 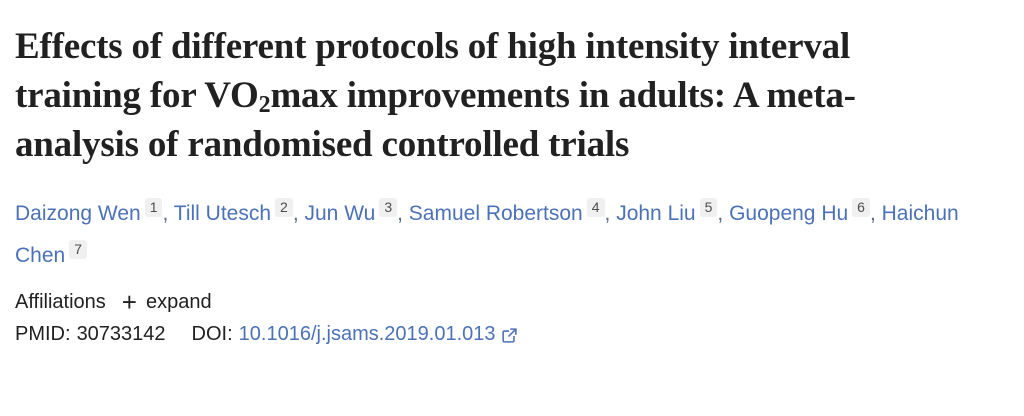 I want to click on author-affiliation-badge: 7, so click(x=78, y=249).